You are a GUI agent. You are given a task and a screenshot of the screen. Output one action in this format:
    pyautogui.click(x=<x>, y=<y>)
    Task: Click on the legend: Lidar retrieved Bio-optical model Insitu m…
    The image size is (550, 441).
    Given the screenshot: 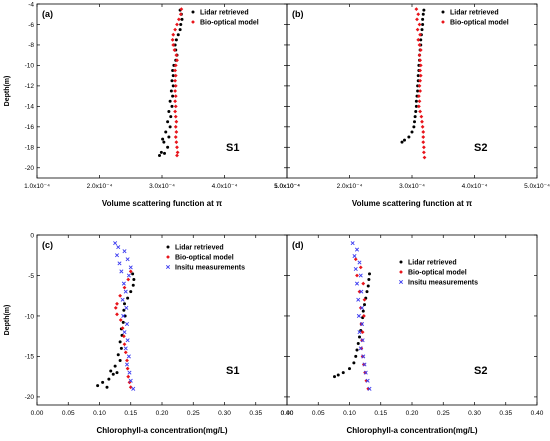 What is the action you would take?
    pyautogui.click(x=438, y=273)
    